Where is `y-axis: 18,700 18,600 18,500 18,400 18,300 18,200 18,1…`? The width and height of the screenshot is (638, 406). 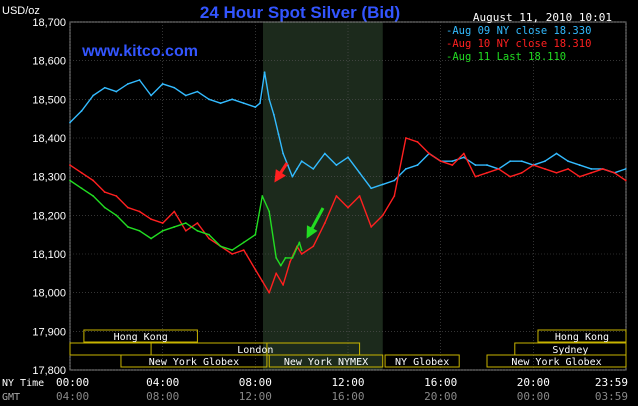
y-axis: 18,700 18,600 18,500 18,400 18,300 18,200 18,1… is located at coordinates (49, 197).